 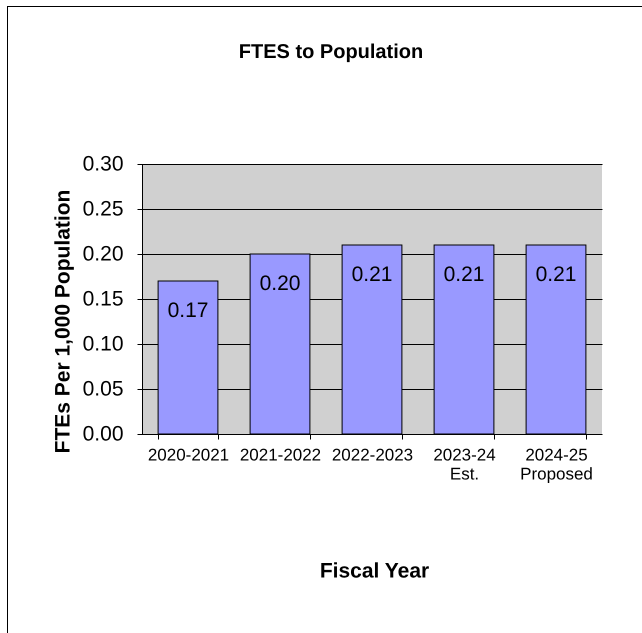 I want to click on y-tick-label: 0.10, so click(x=103, y=344).